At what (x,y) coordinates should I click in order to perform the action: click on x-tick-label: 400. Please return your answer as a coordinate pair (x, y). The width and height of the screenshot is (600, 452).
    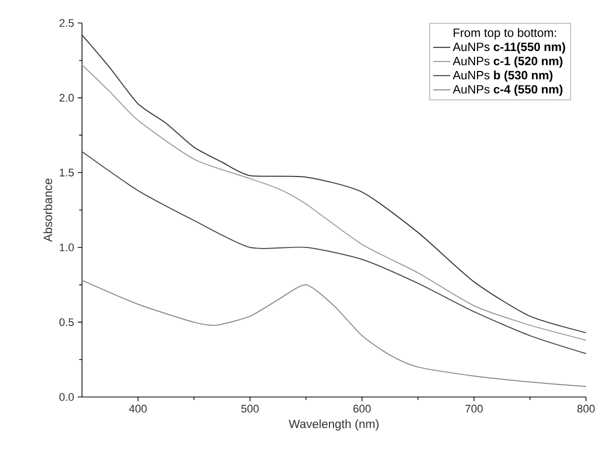
    Looking at the image, I should click on (138, 408).